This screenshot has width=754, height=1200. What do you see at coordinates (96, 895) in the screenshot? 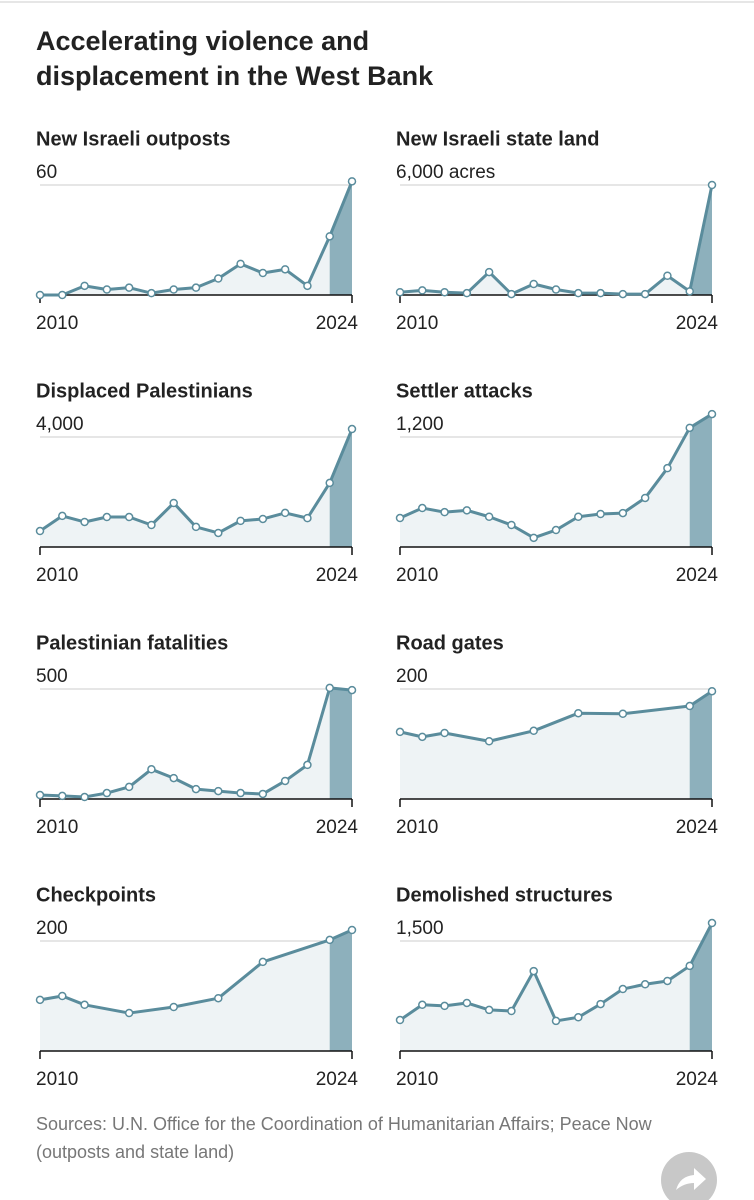
I see `chart-title: Checkpoints` at bounding box center [96, 895].